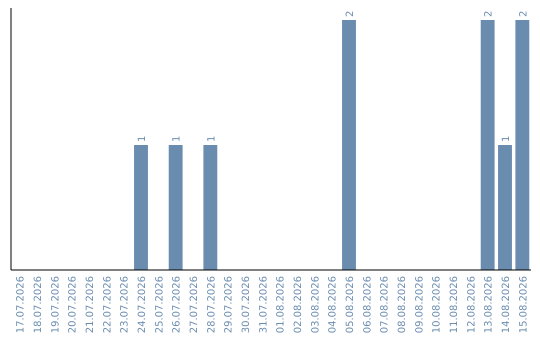  What do you see at coordinates (316, 305) in the screenshot?
I see `x-tick-label: 03.08.2026` at bounding box center [316, 305].